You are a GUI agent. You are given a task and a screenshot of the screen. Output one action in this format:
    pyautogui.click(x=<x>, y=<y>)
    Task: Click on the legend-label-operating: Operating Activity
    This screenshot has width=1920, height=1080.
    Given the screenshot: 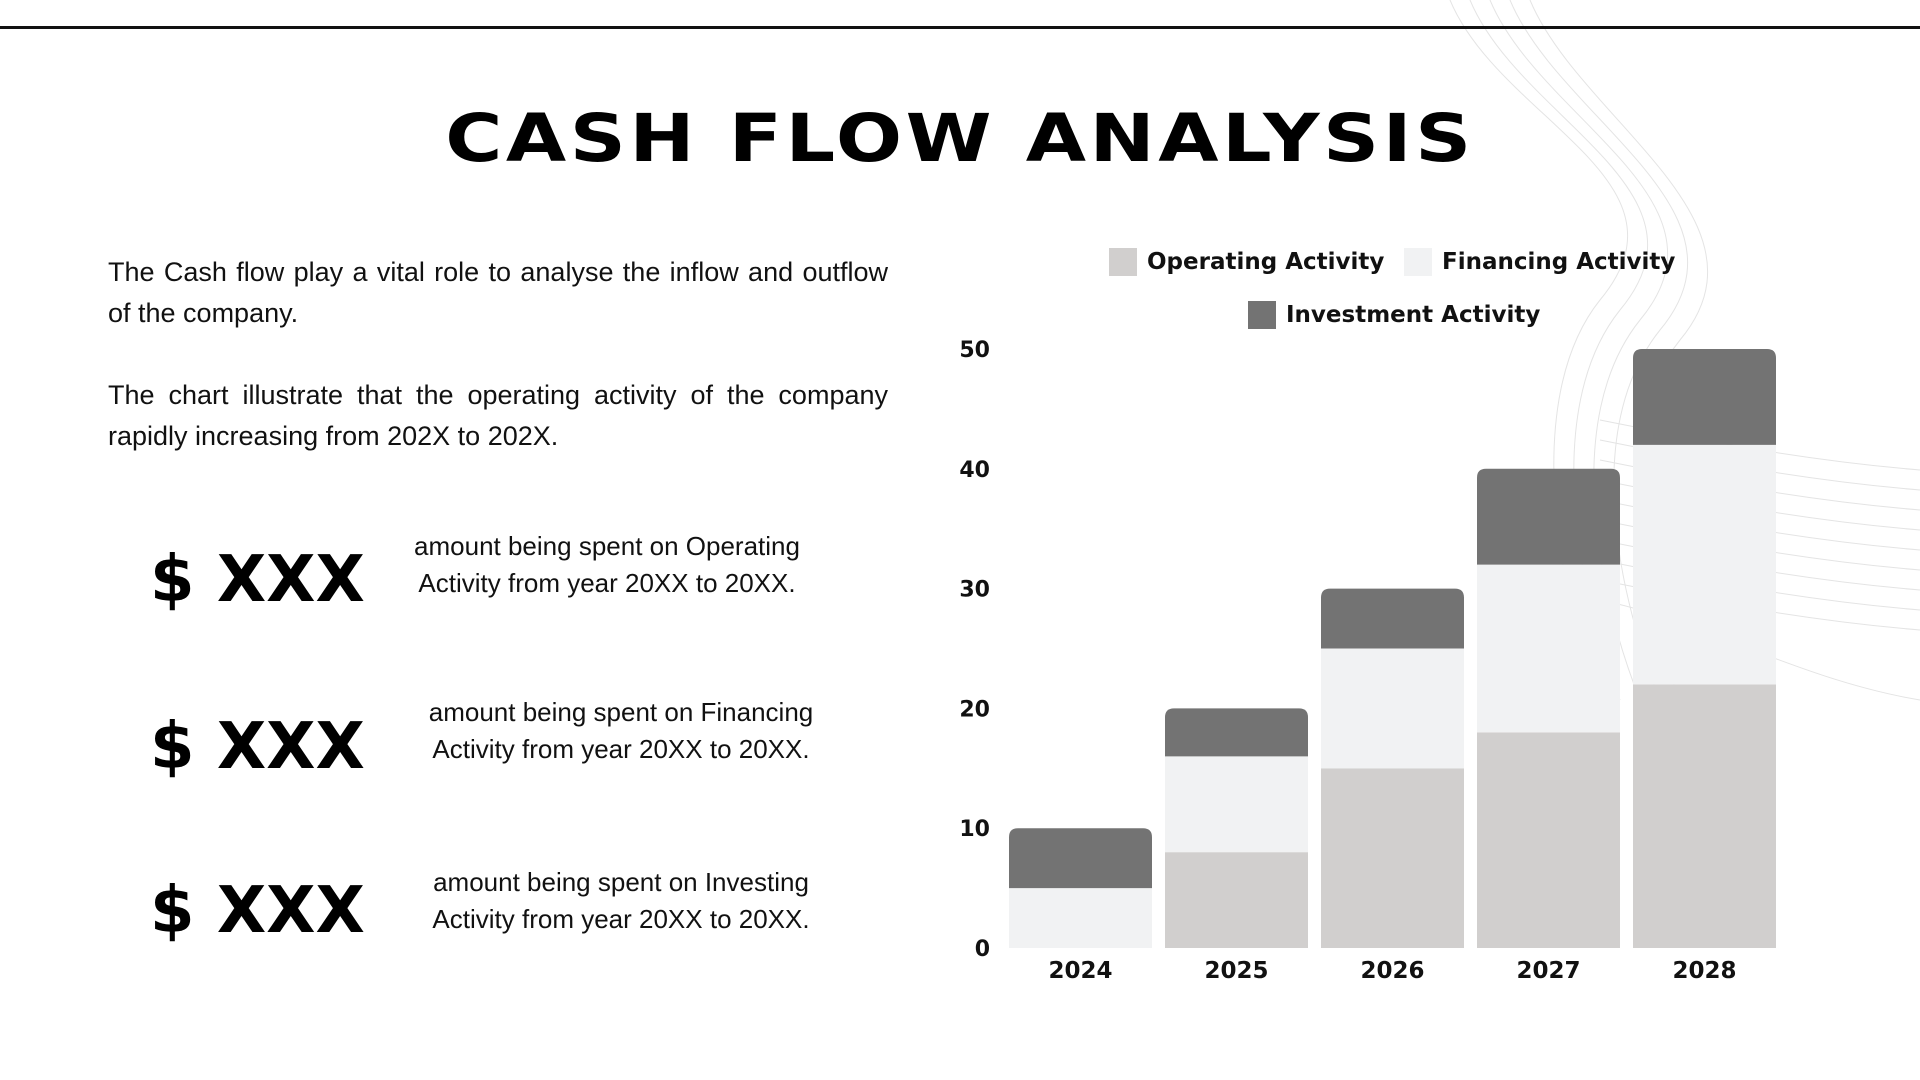 What is the action you would take?
    pyautogui.click(x=1266, y=262)
    